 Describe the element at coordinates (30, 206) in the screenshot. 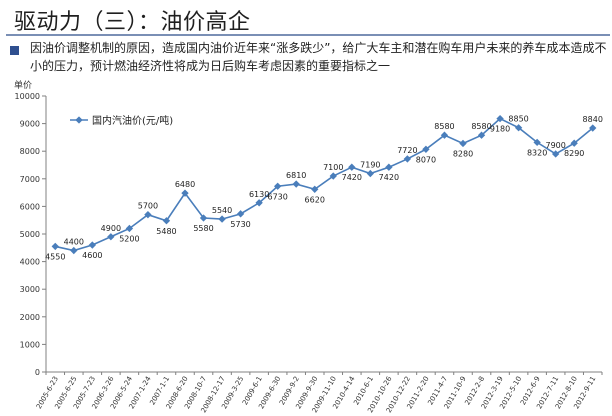

I see `y-tick-label: 6000` at that location.